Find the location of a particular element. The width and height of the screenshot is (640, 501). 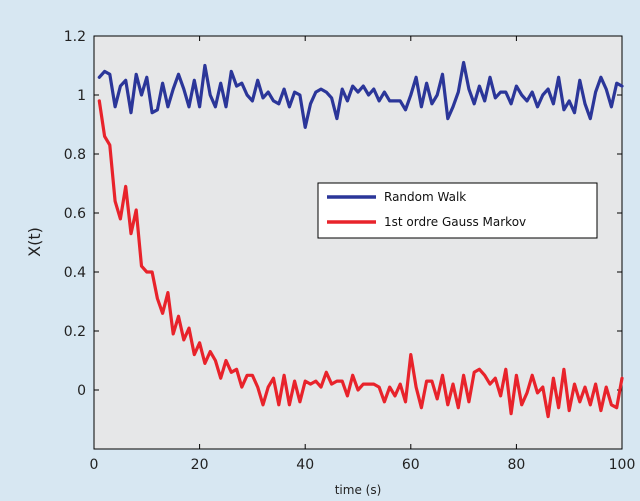

x-axis-label: time (s) is located at coordinates (358, 490).